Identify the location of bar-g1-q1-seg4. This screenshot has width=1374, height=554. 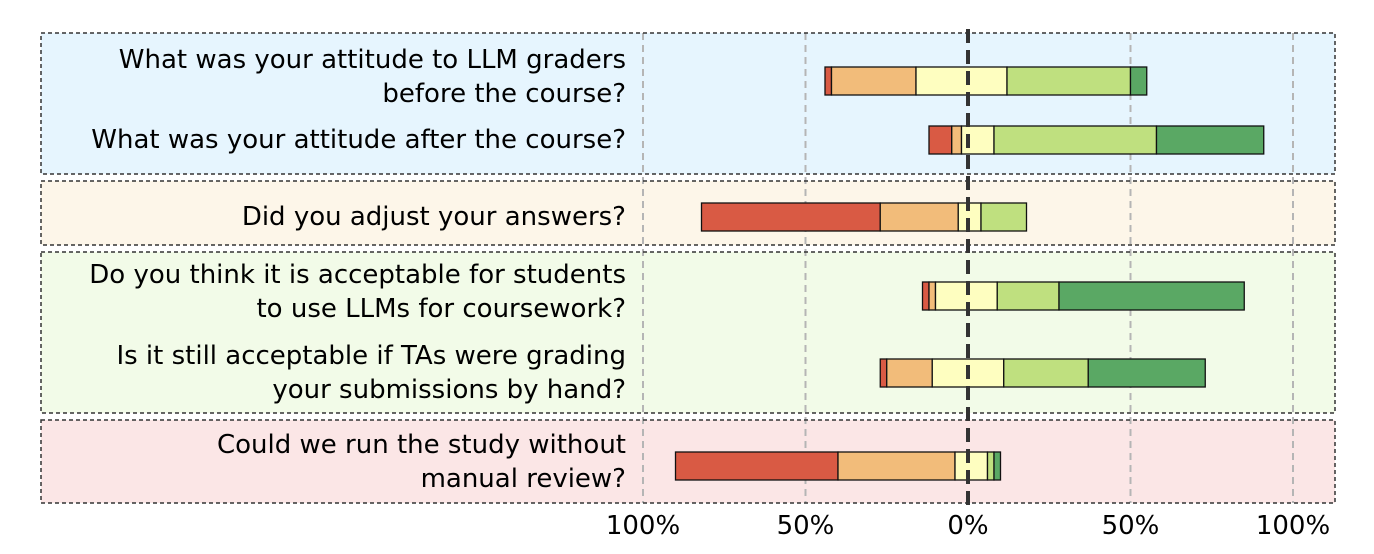
(1069, 81).